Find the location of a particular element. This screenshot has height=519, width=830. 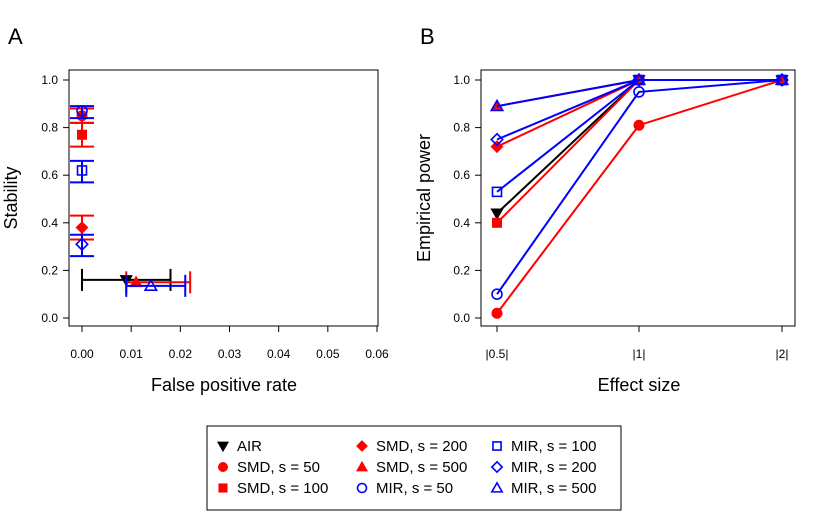

panel-a-x-tick-label: 0.01 is located at coordinates (131, 354).